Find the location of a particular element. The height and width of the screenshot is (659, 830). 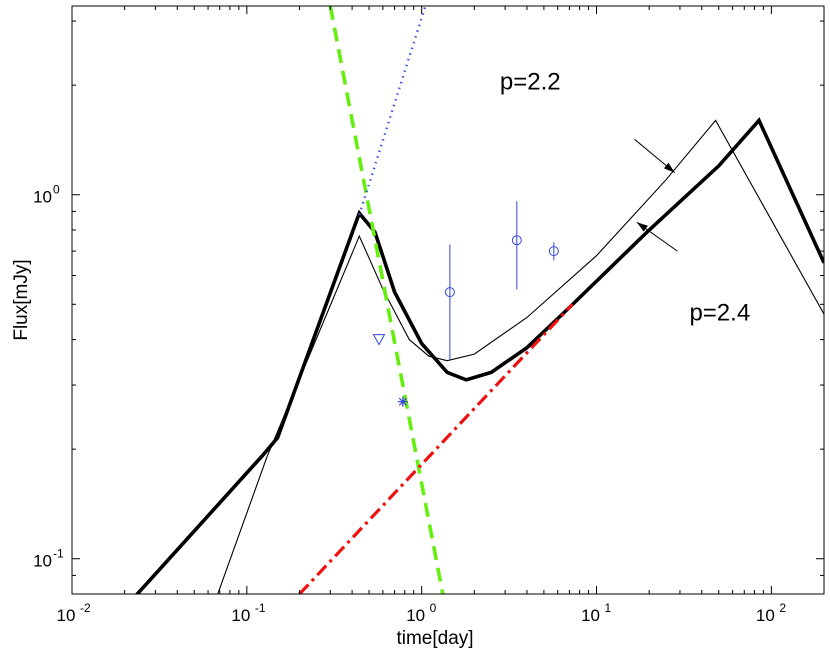

annotation-text: p=2.4 is located at coordinates (719, 312).